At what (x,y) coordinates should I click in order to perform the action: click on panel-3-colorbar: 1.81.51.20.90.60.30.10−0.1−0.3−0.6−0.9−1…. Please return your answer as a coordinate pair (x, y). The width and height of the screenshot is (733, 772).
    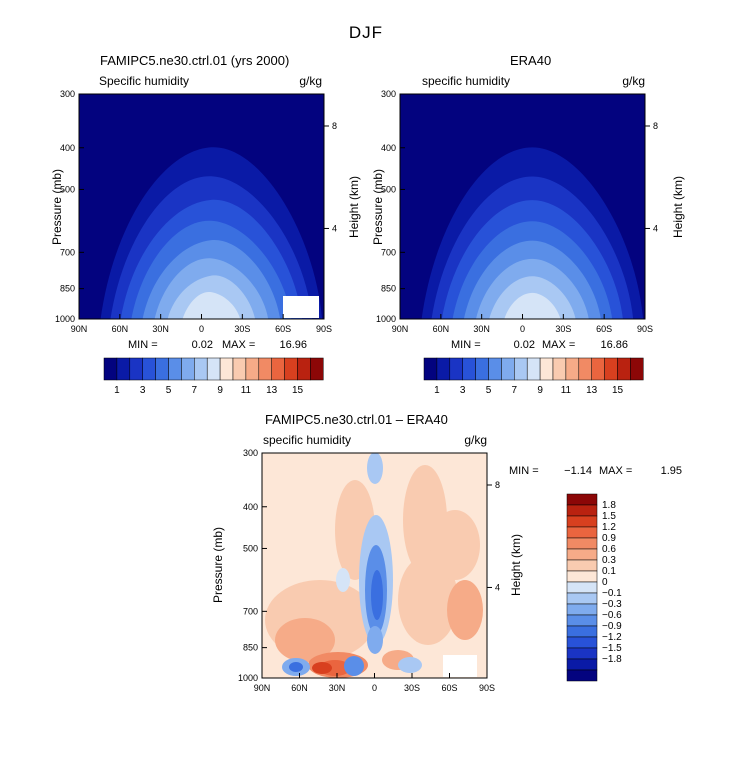
    Looking at the image, I should click on (594, 587).